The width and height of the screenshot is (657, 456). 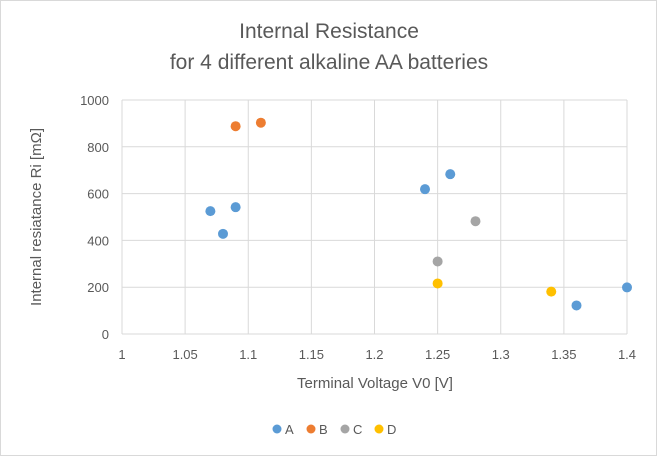 What do you see at coordinates (329, 31) in the screenshot?
I see `chart-title-line-1: Internal Resistance` at bounding box center [329, 31].